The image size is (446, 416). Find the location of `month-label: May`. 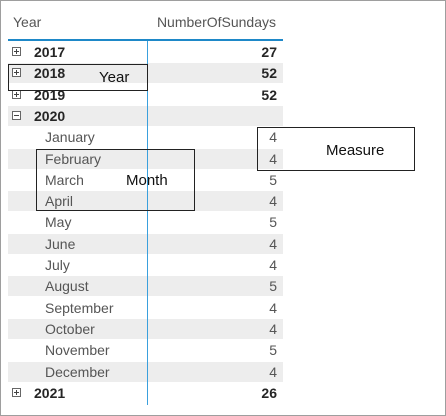

month-label: May is located at coordinates (58, 222).